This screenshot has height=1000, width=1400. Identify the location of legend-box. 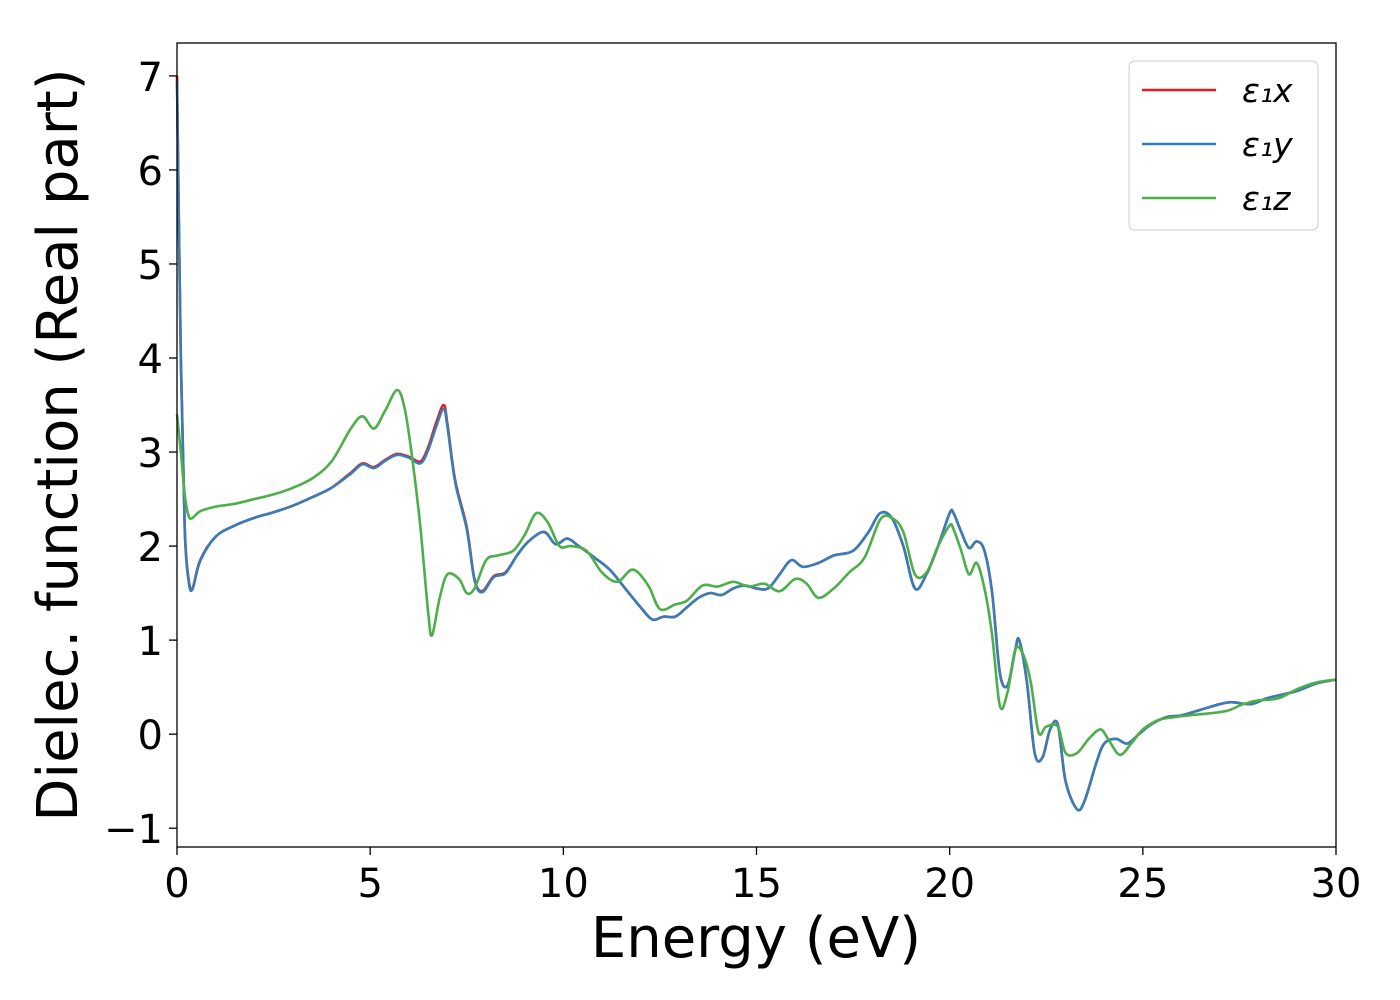
(1223, 145).